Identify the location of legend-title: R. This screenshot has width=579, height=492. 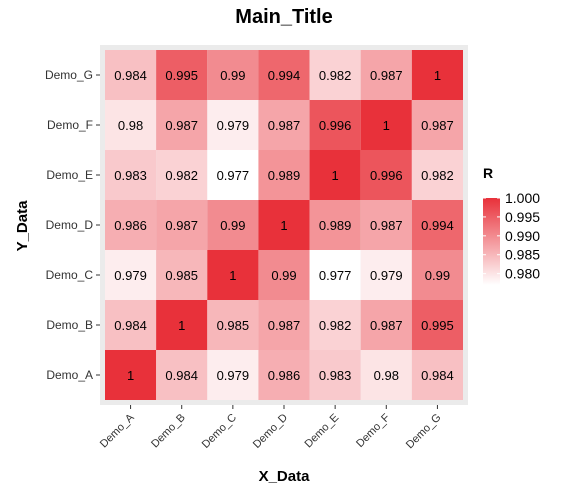
(488, 173).